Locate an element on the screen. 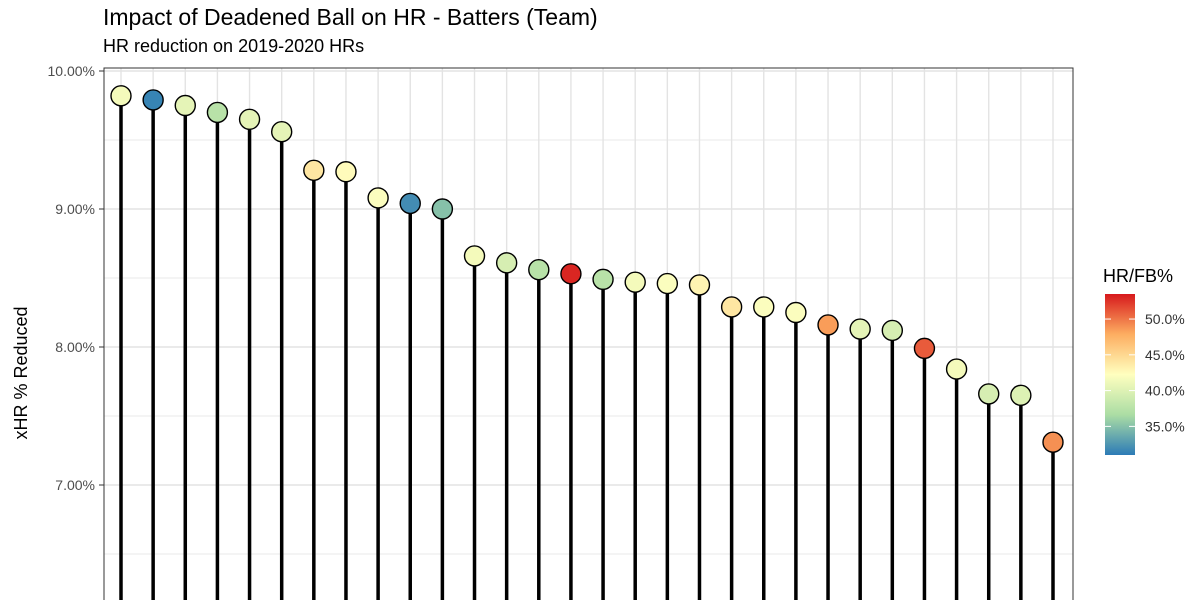  y-tick-label: 7.00% is located at coordinates (75, 485).